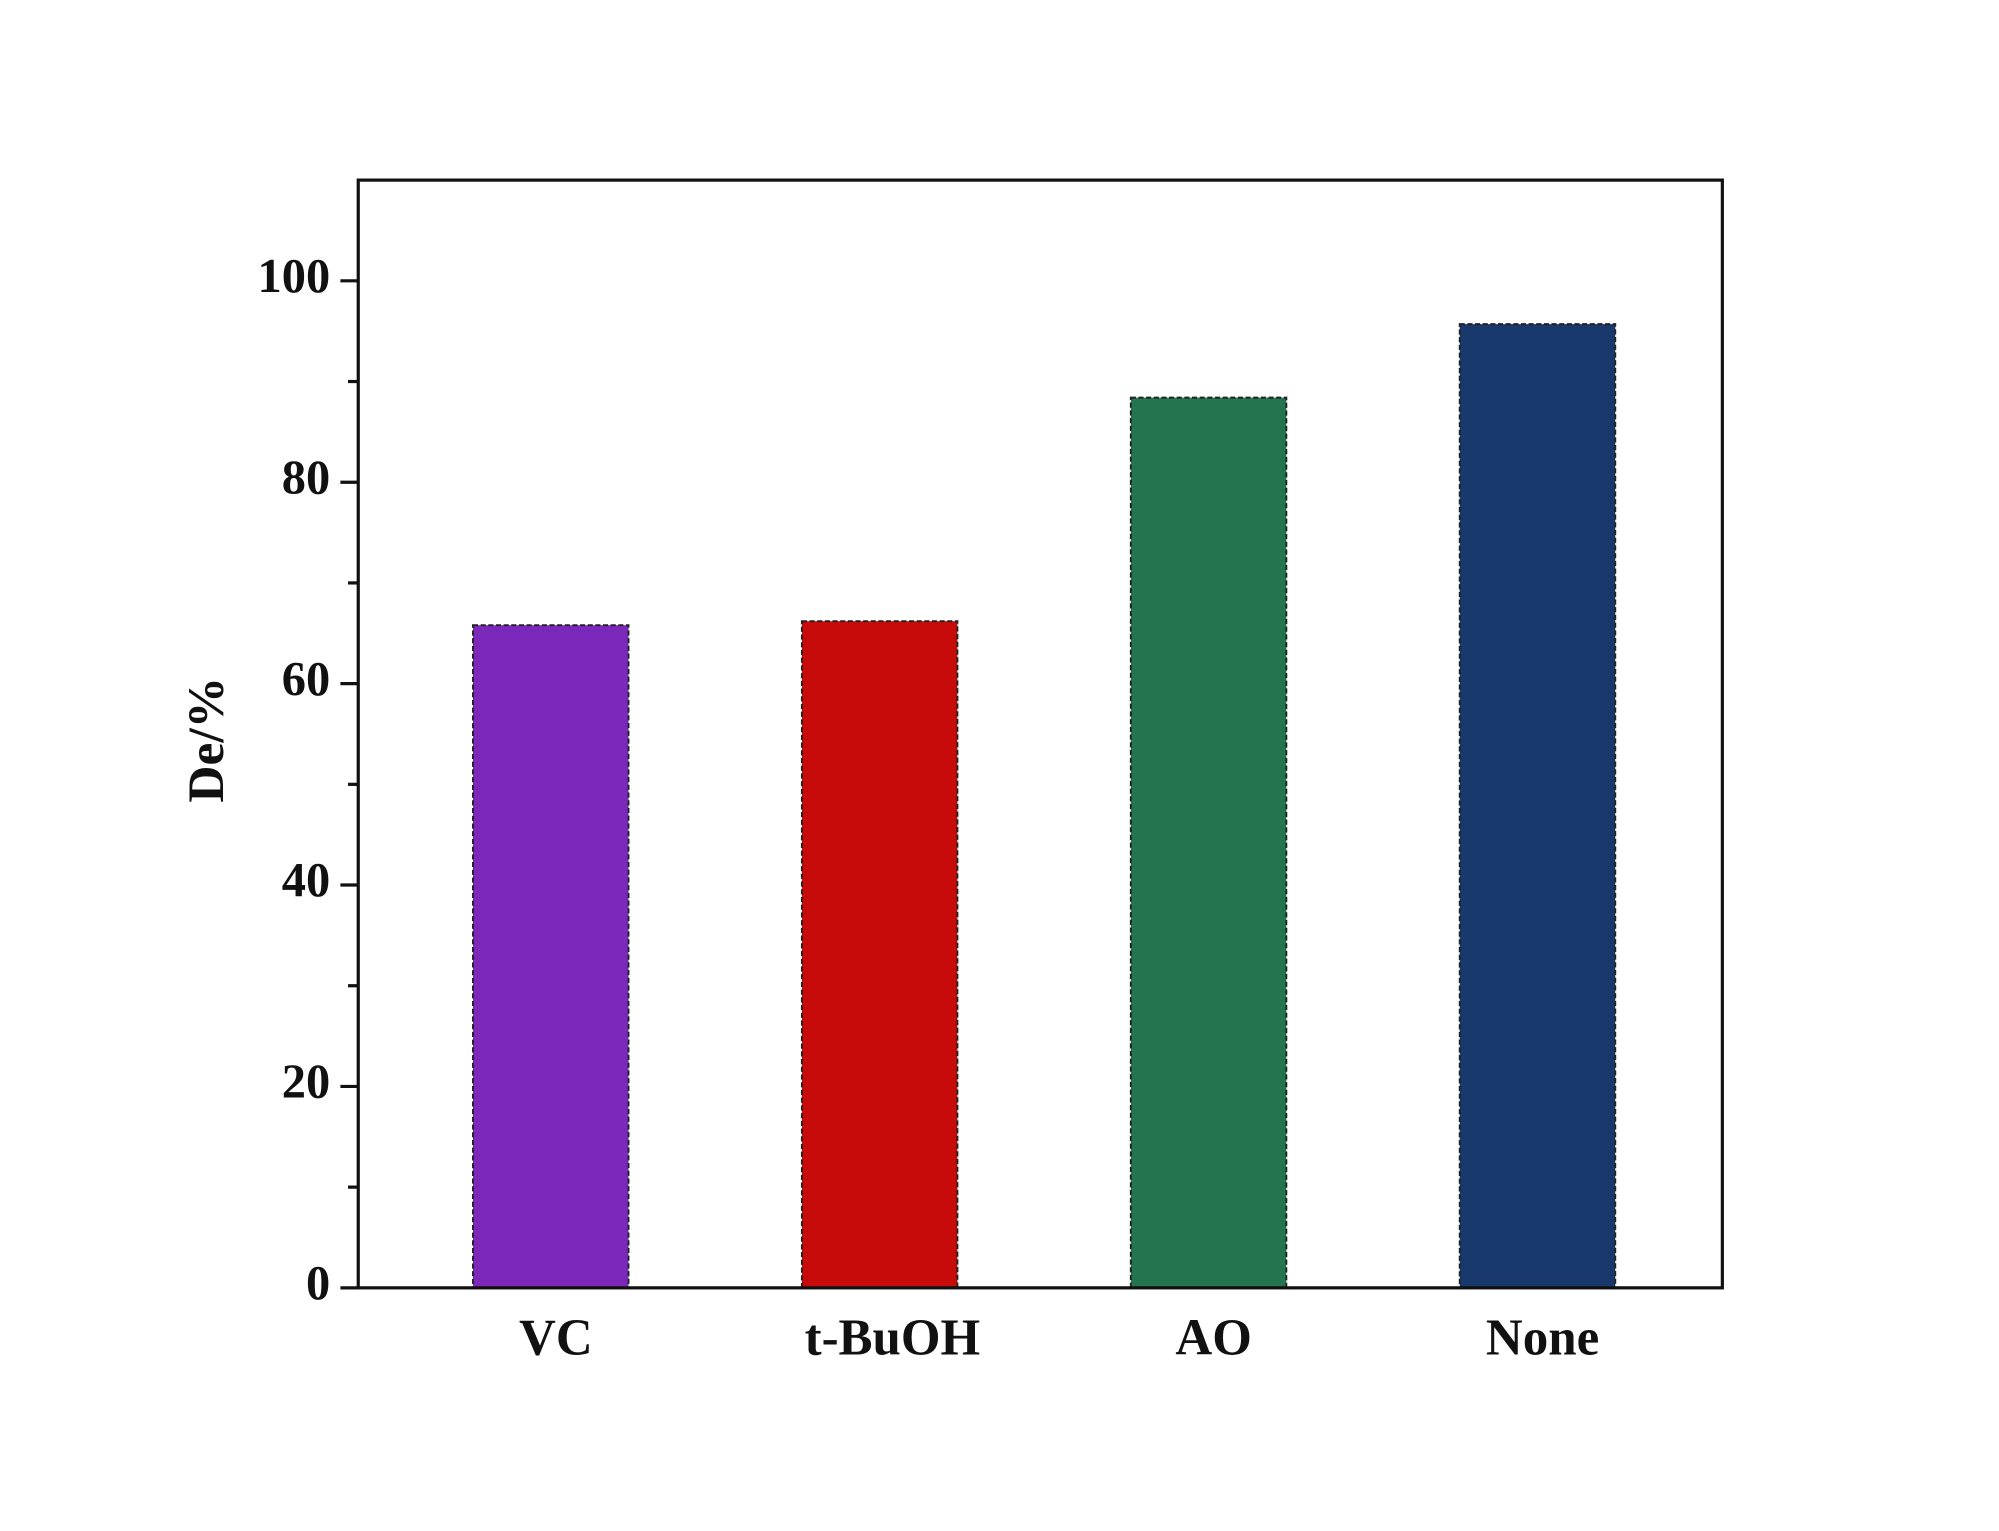  Describe the element at coordinates (306, 477) in the screenshot. I see `y-tick-label: 80` at that location.